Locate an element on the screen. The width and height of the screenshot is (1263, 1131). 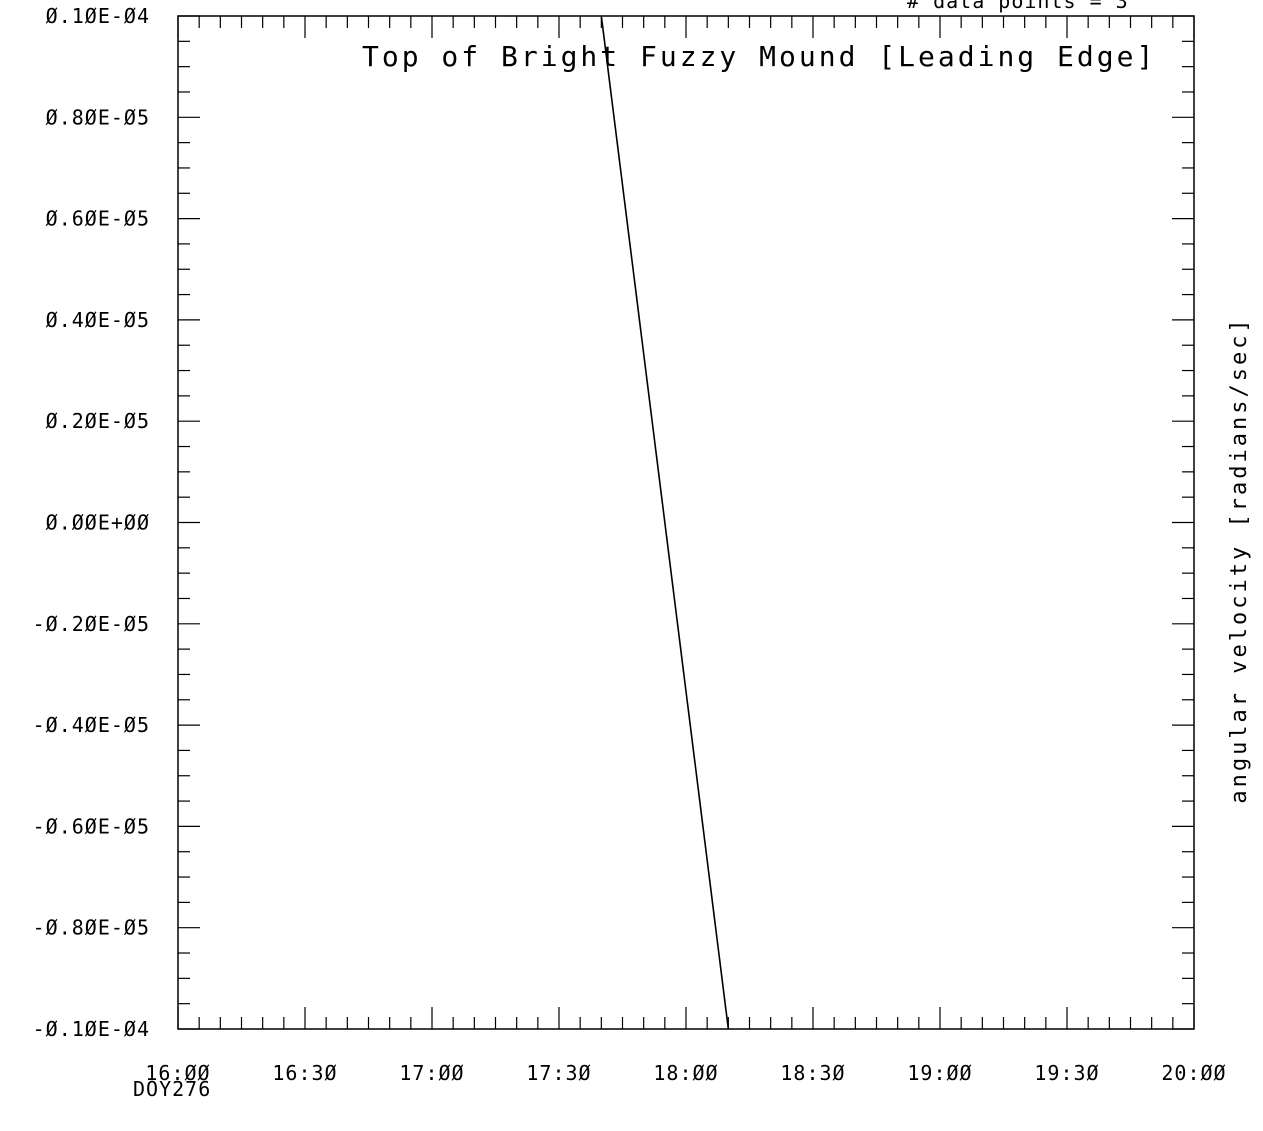
y-tick-label: Ø.ØØE+ØØ is located at coordinates (98, 523).